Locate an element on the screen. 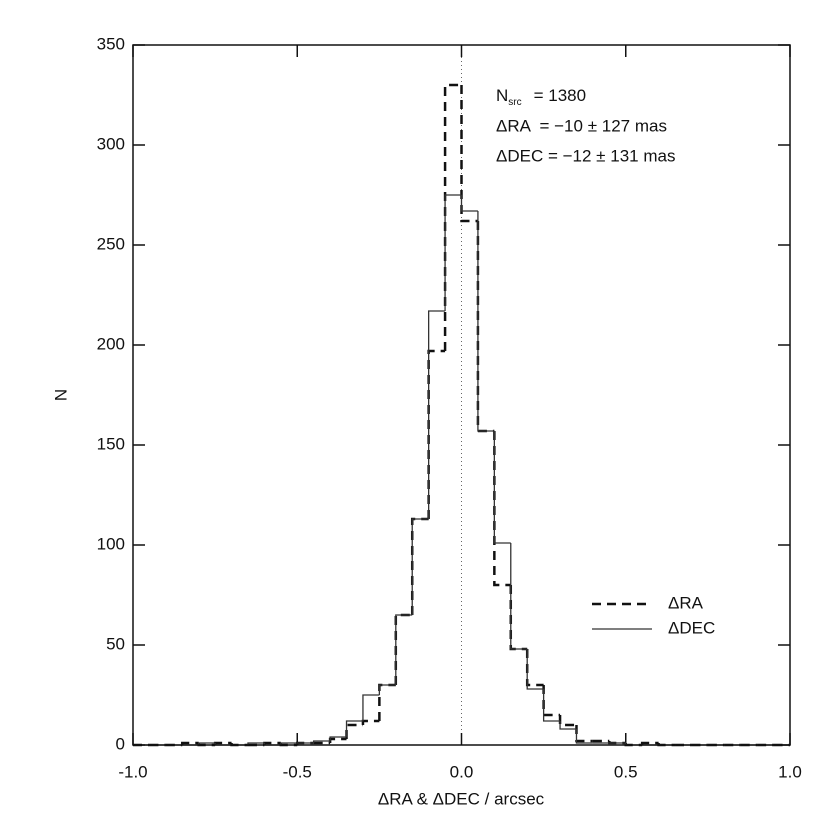 The height and width of the screenshot is (835, 830). legend-label: ΔRA is located at coordinates (686, 602).